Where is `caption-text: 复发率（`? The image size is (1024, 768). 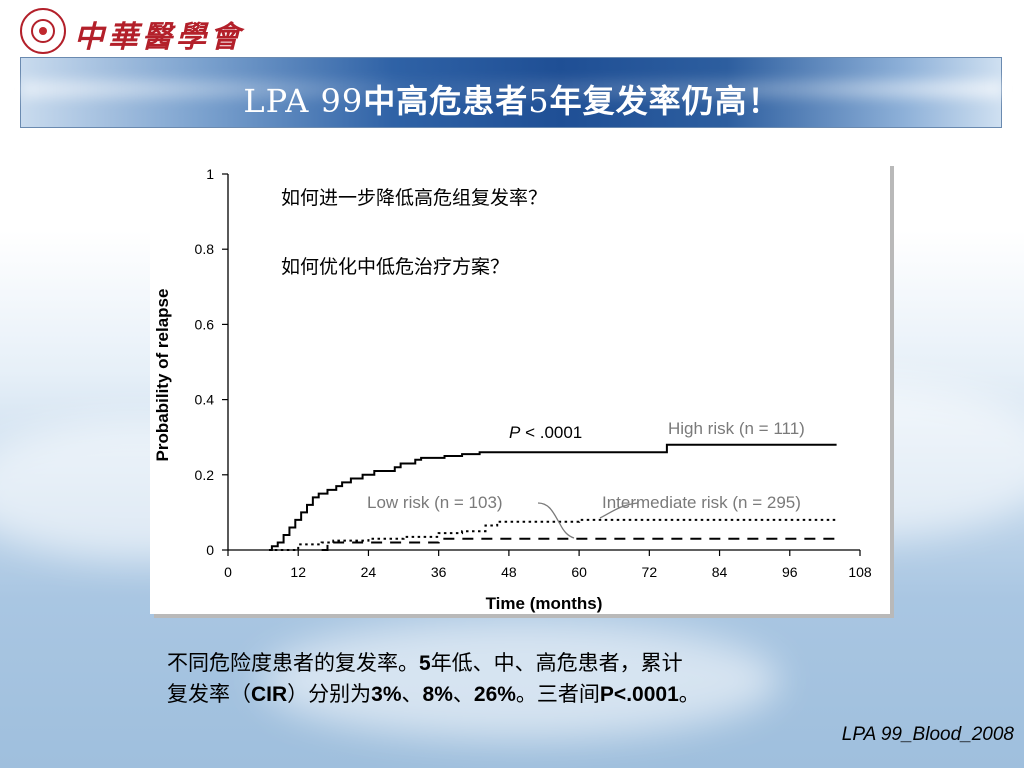
caption-text: 复发率（ is located at coordinates (209, 694).